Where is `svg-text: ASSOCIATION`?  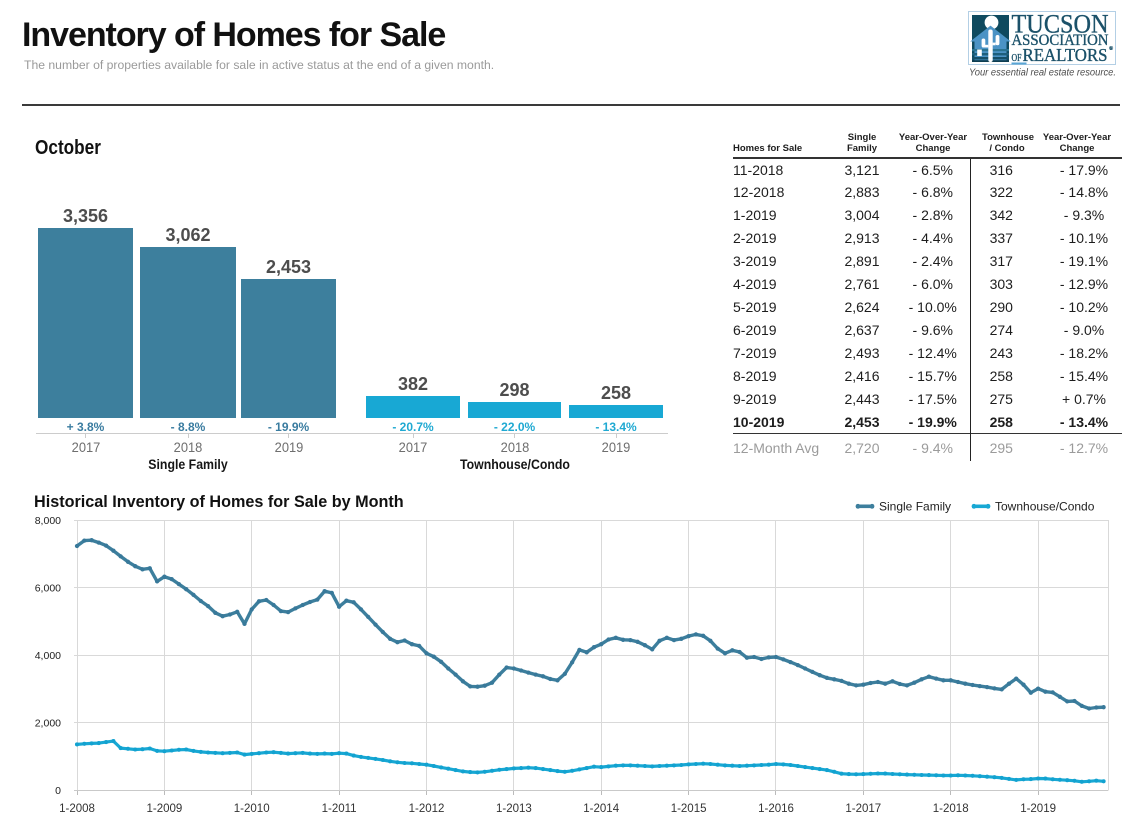 svg-text: ASSOCIATION is located at coordinates (1060, 40).